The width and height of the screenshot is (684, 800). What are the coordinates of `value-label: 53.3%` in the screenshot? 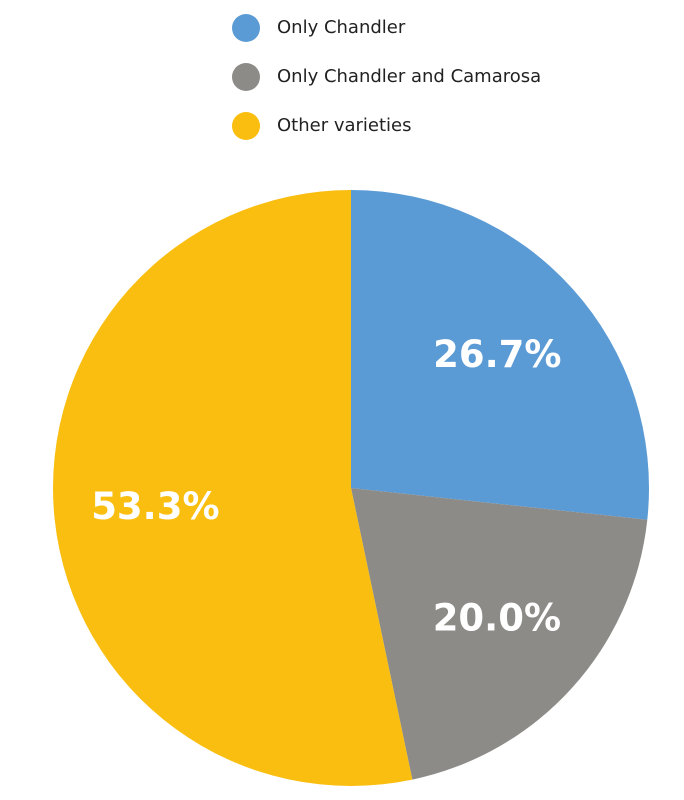 It's located at (155, 506).